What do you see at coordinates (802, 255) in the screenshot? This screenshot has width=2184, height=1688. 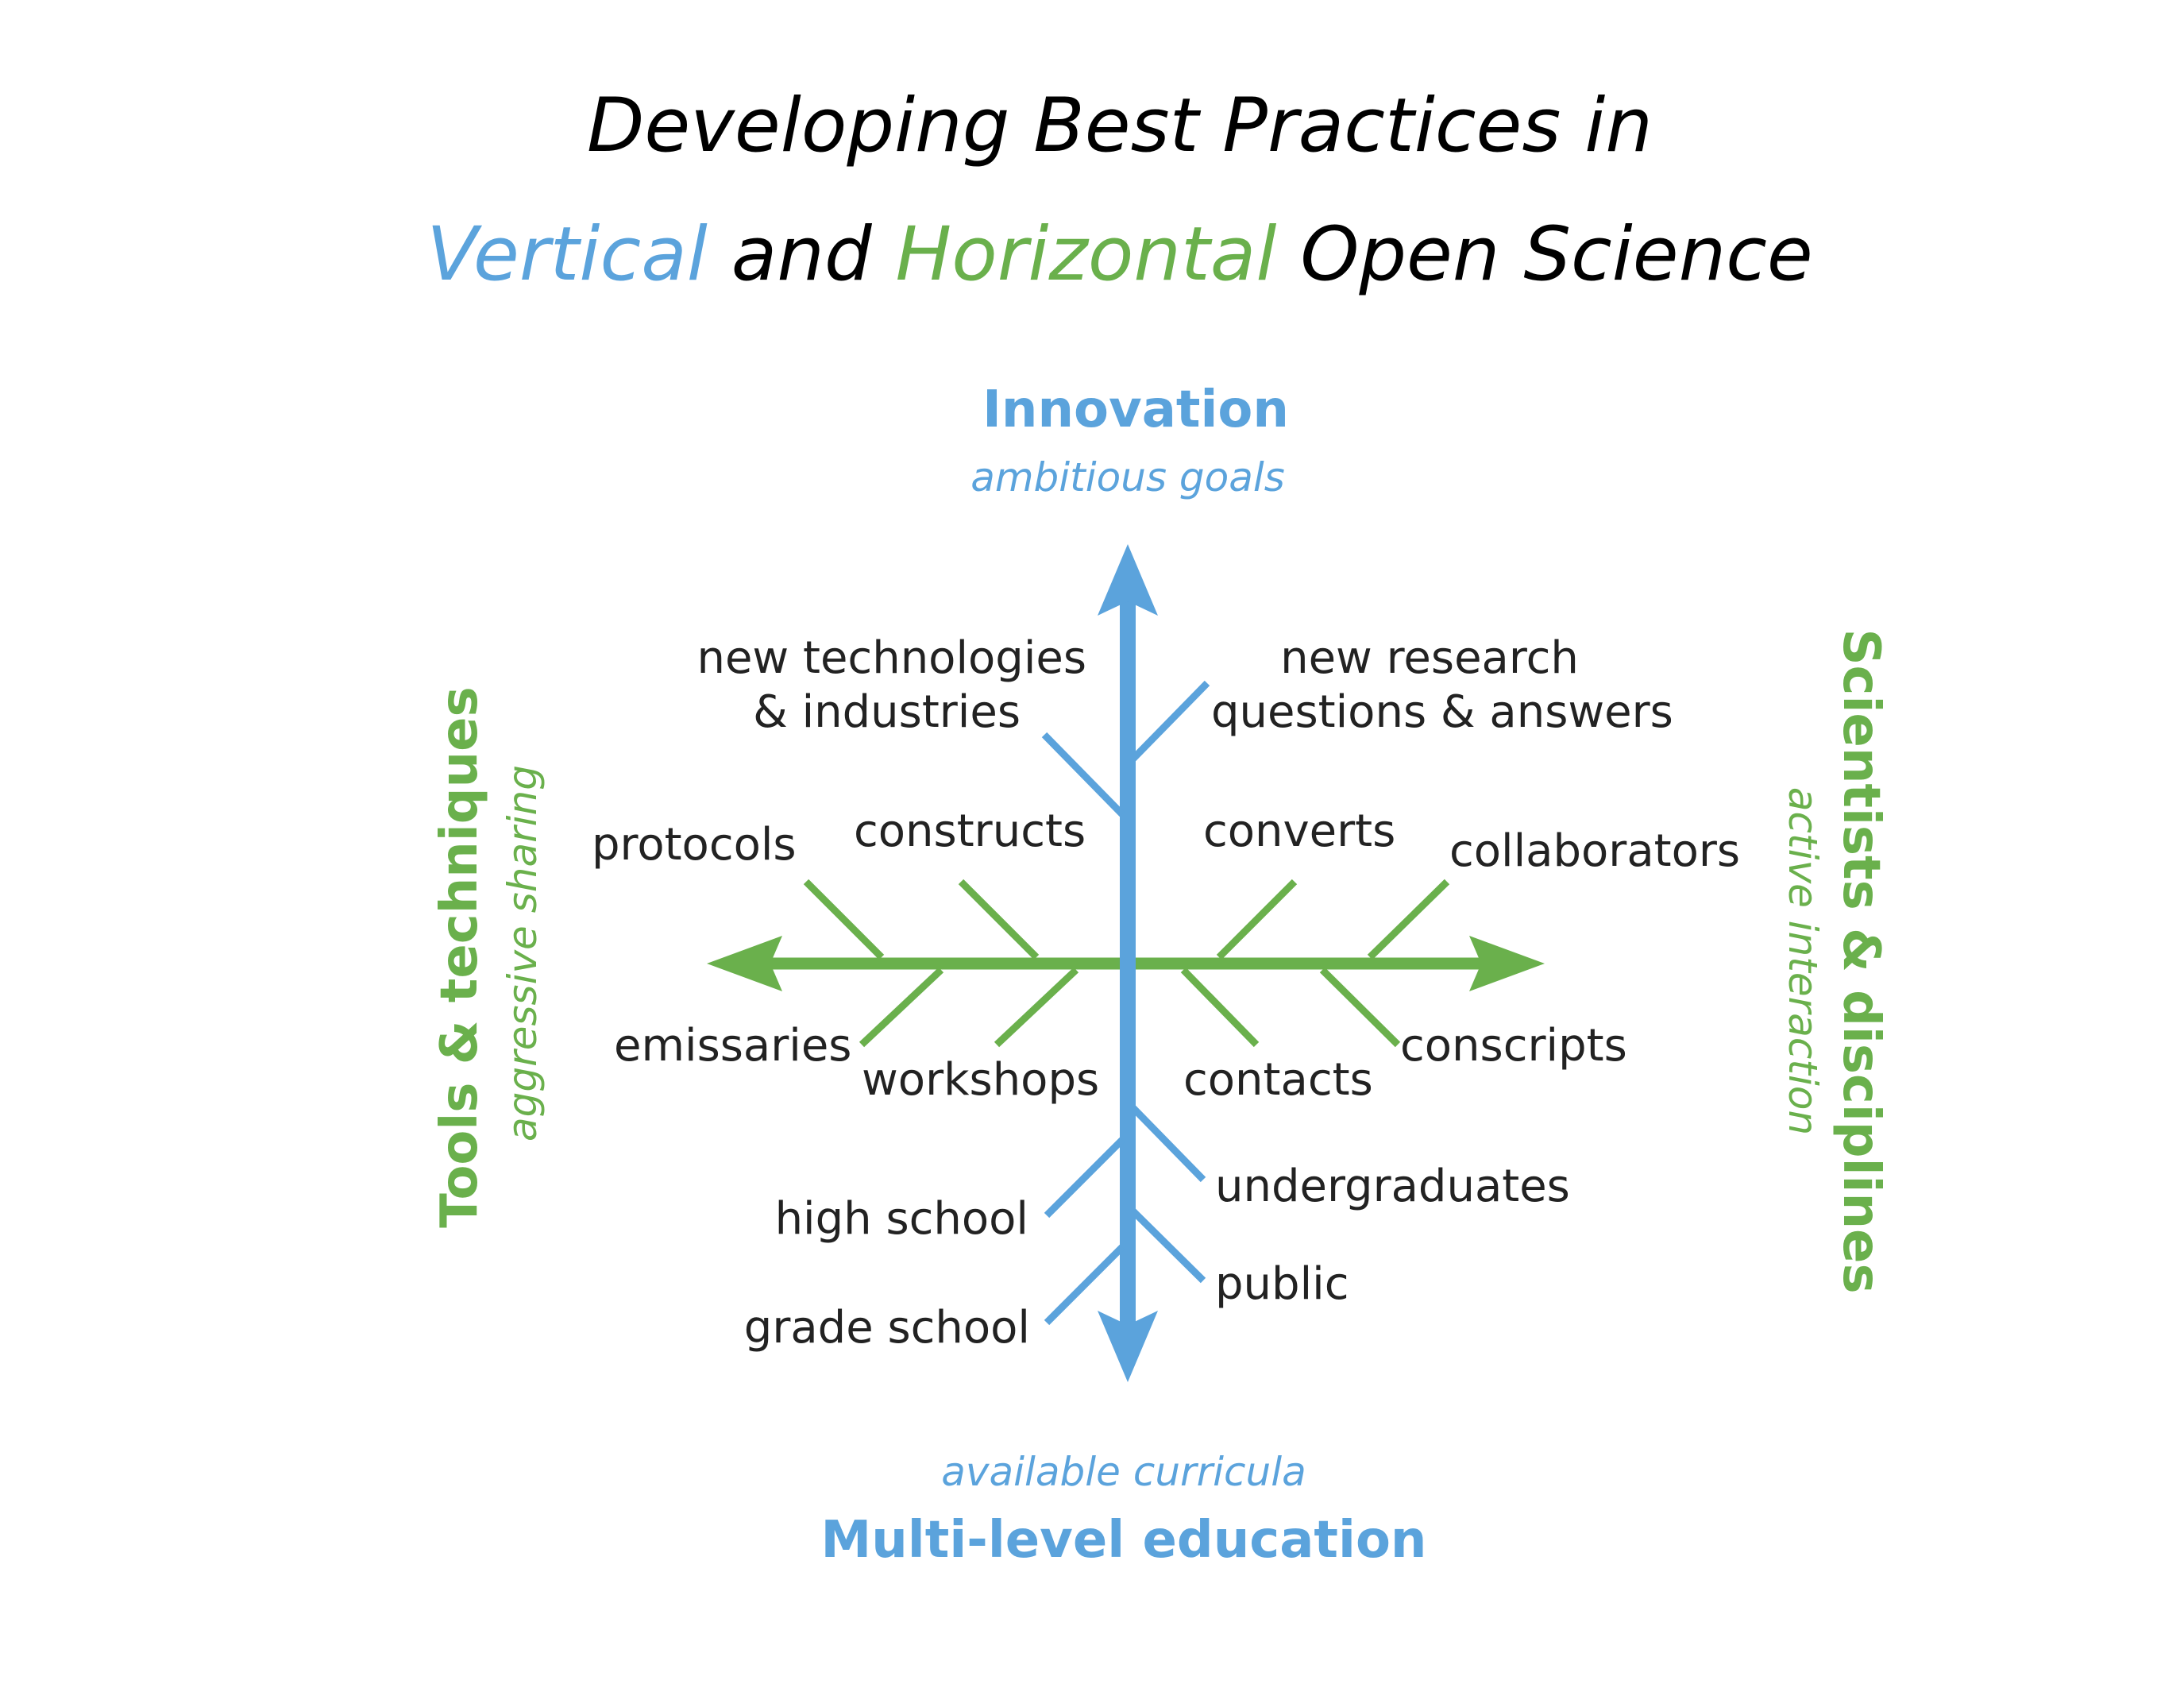 I see `title-and-word: and` at bounding box center [802, 255].